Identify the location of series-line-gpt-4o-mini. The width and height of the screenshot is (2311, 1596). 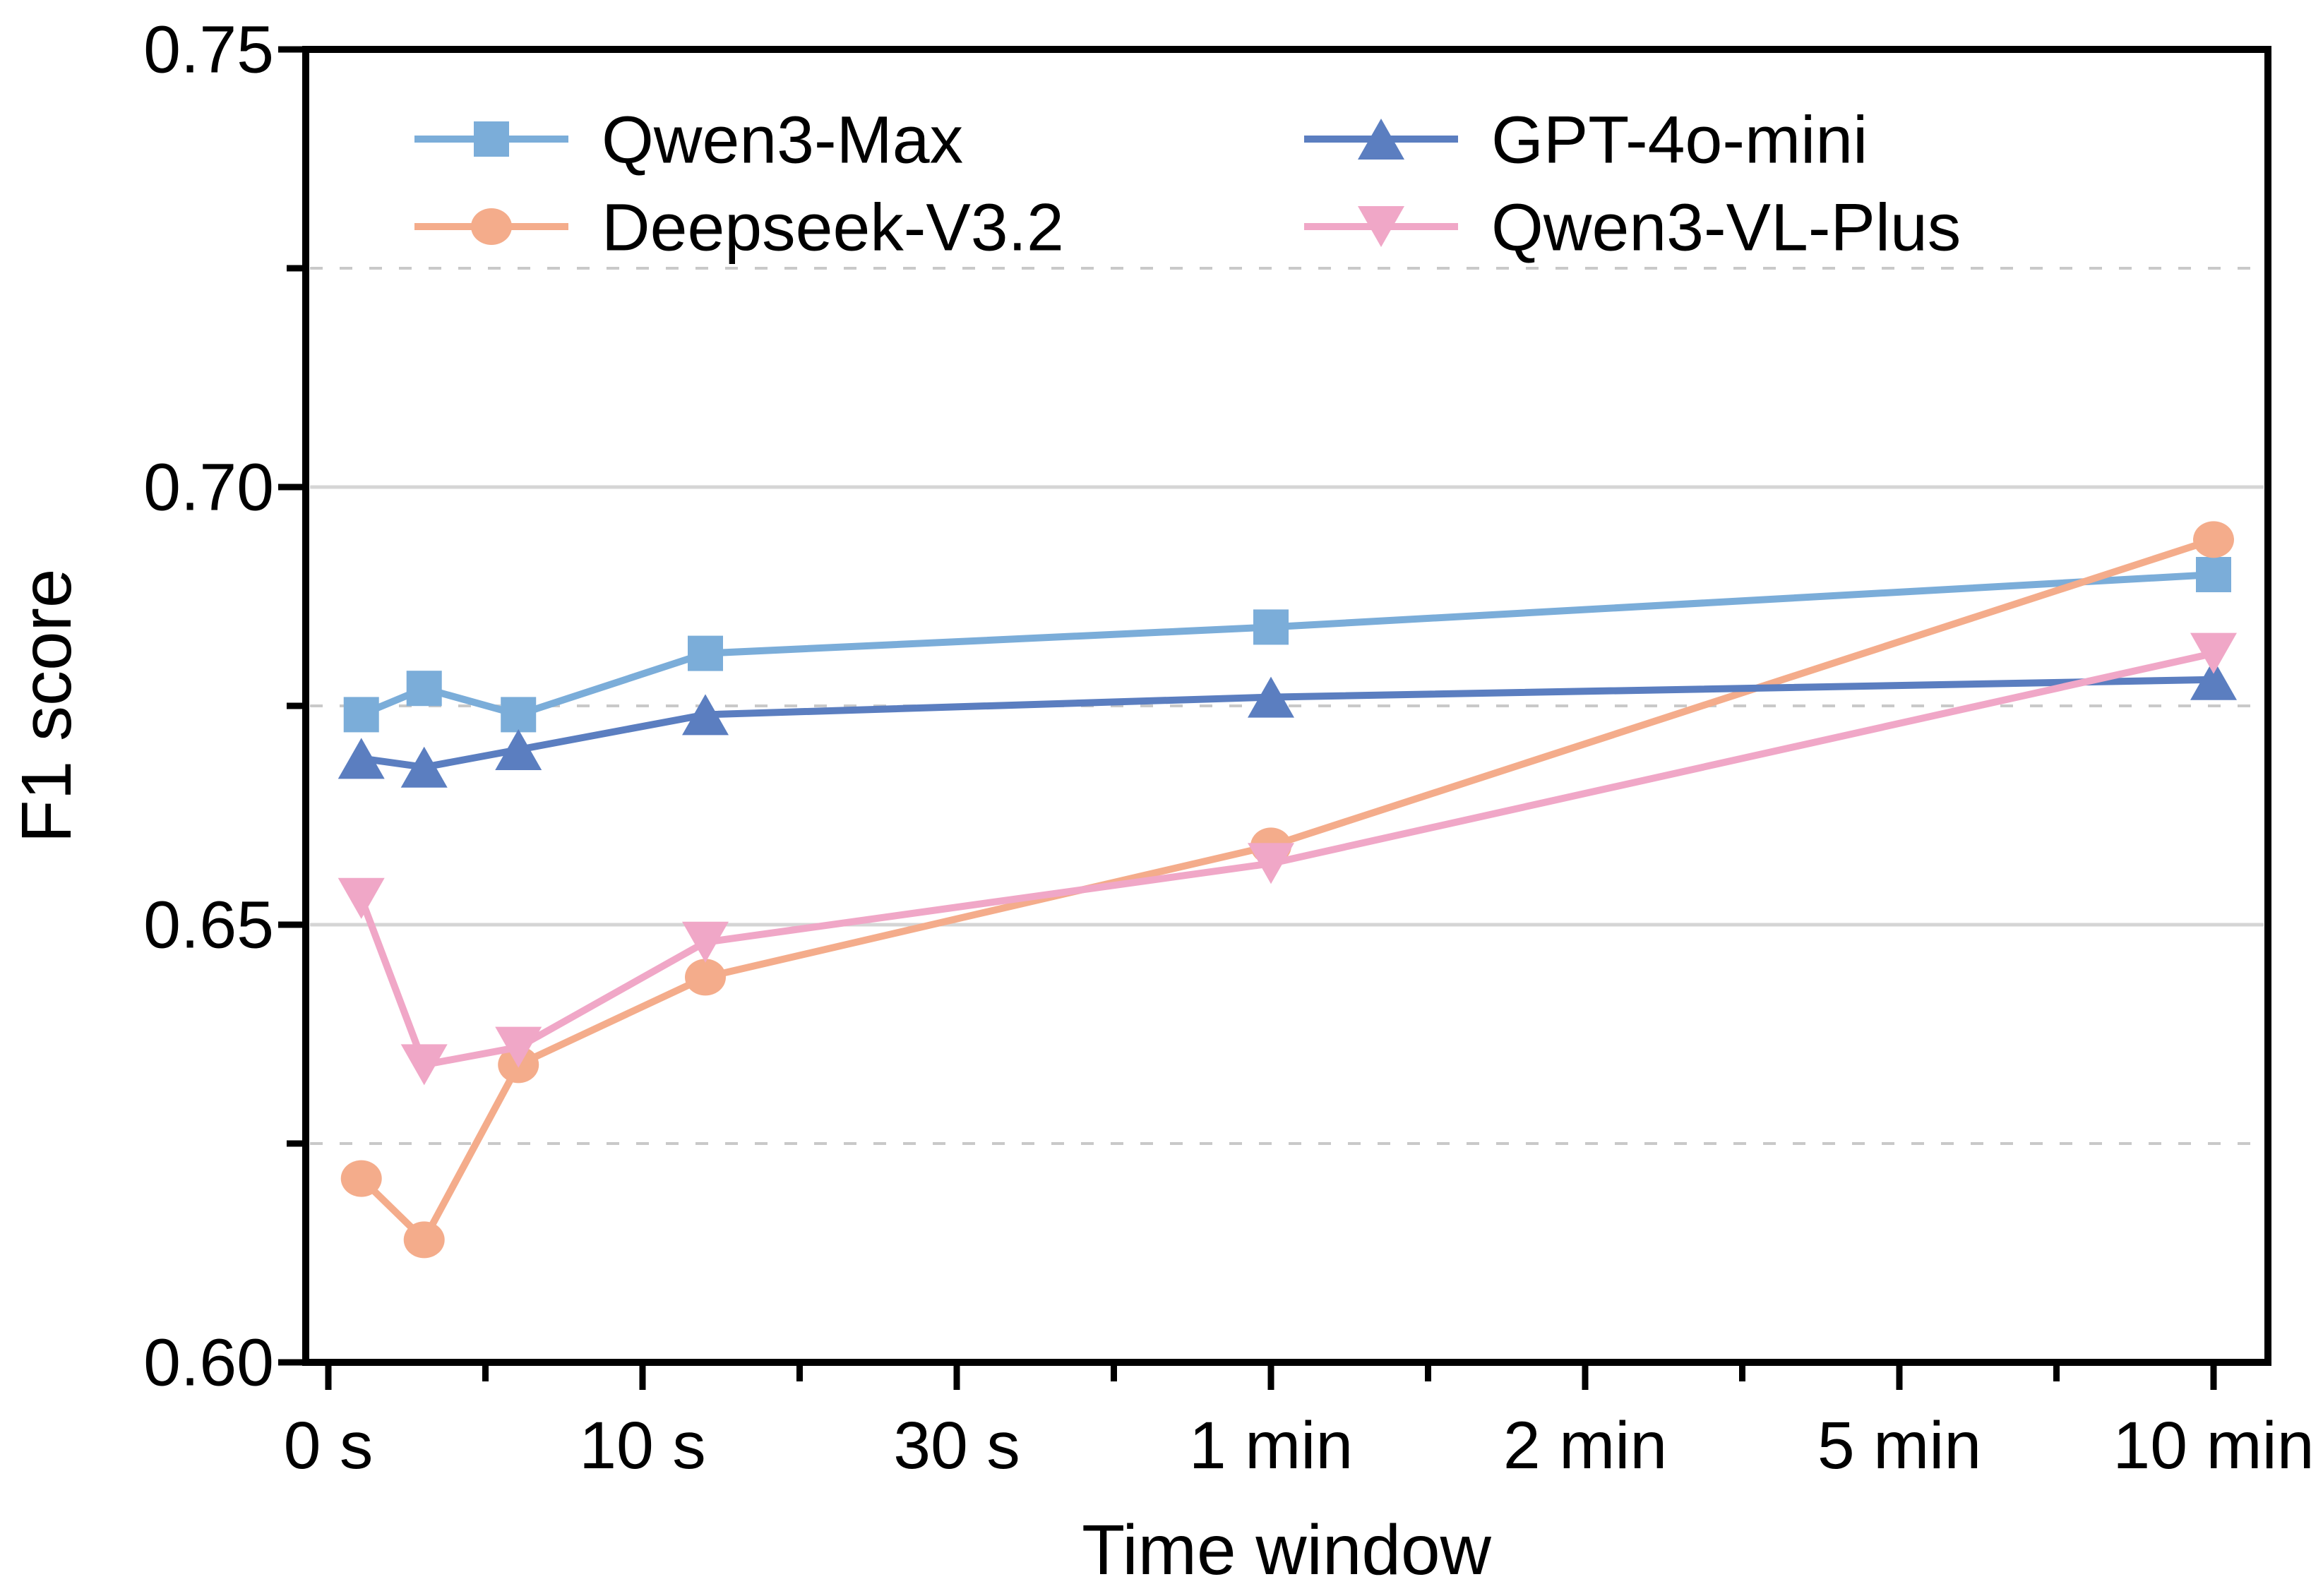
(1287, 724).